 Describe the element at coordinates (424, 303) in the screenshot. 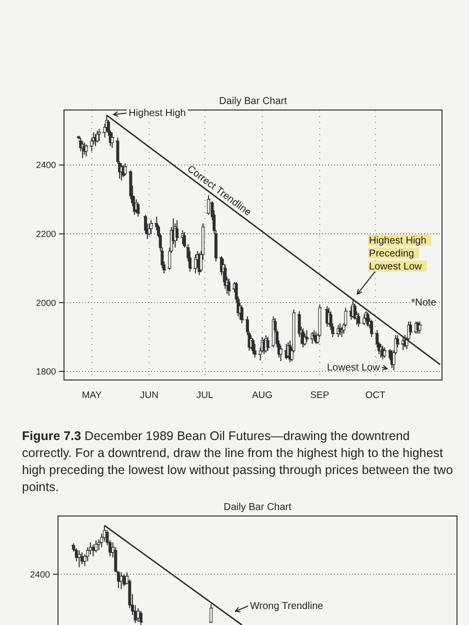

I see `annotation: *Note` at that location.